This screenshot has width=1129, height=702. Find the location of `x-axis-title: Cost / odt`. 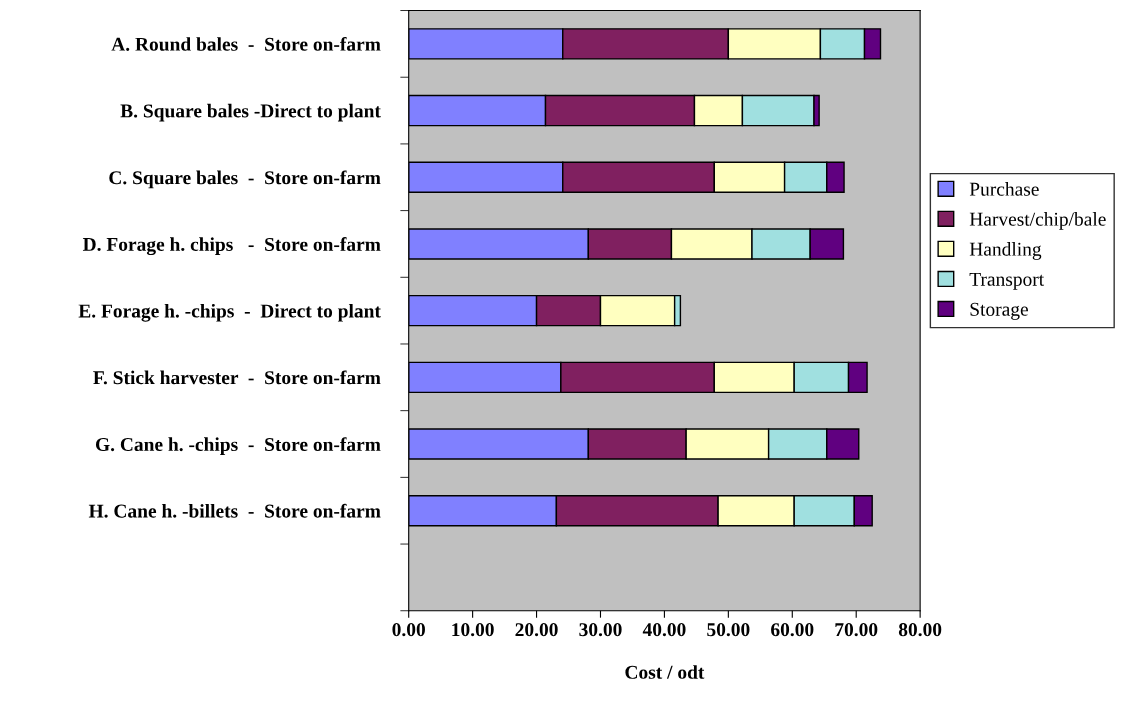

x-axis-title: Cost / odt is located at coordinates (665, 672).